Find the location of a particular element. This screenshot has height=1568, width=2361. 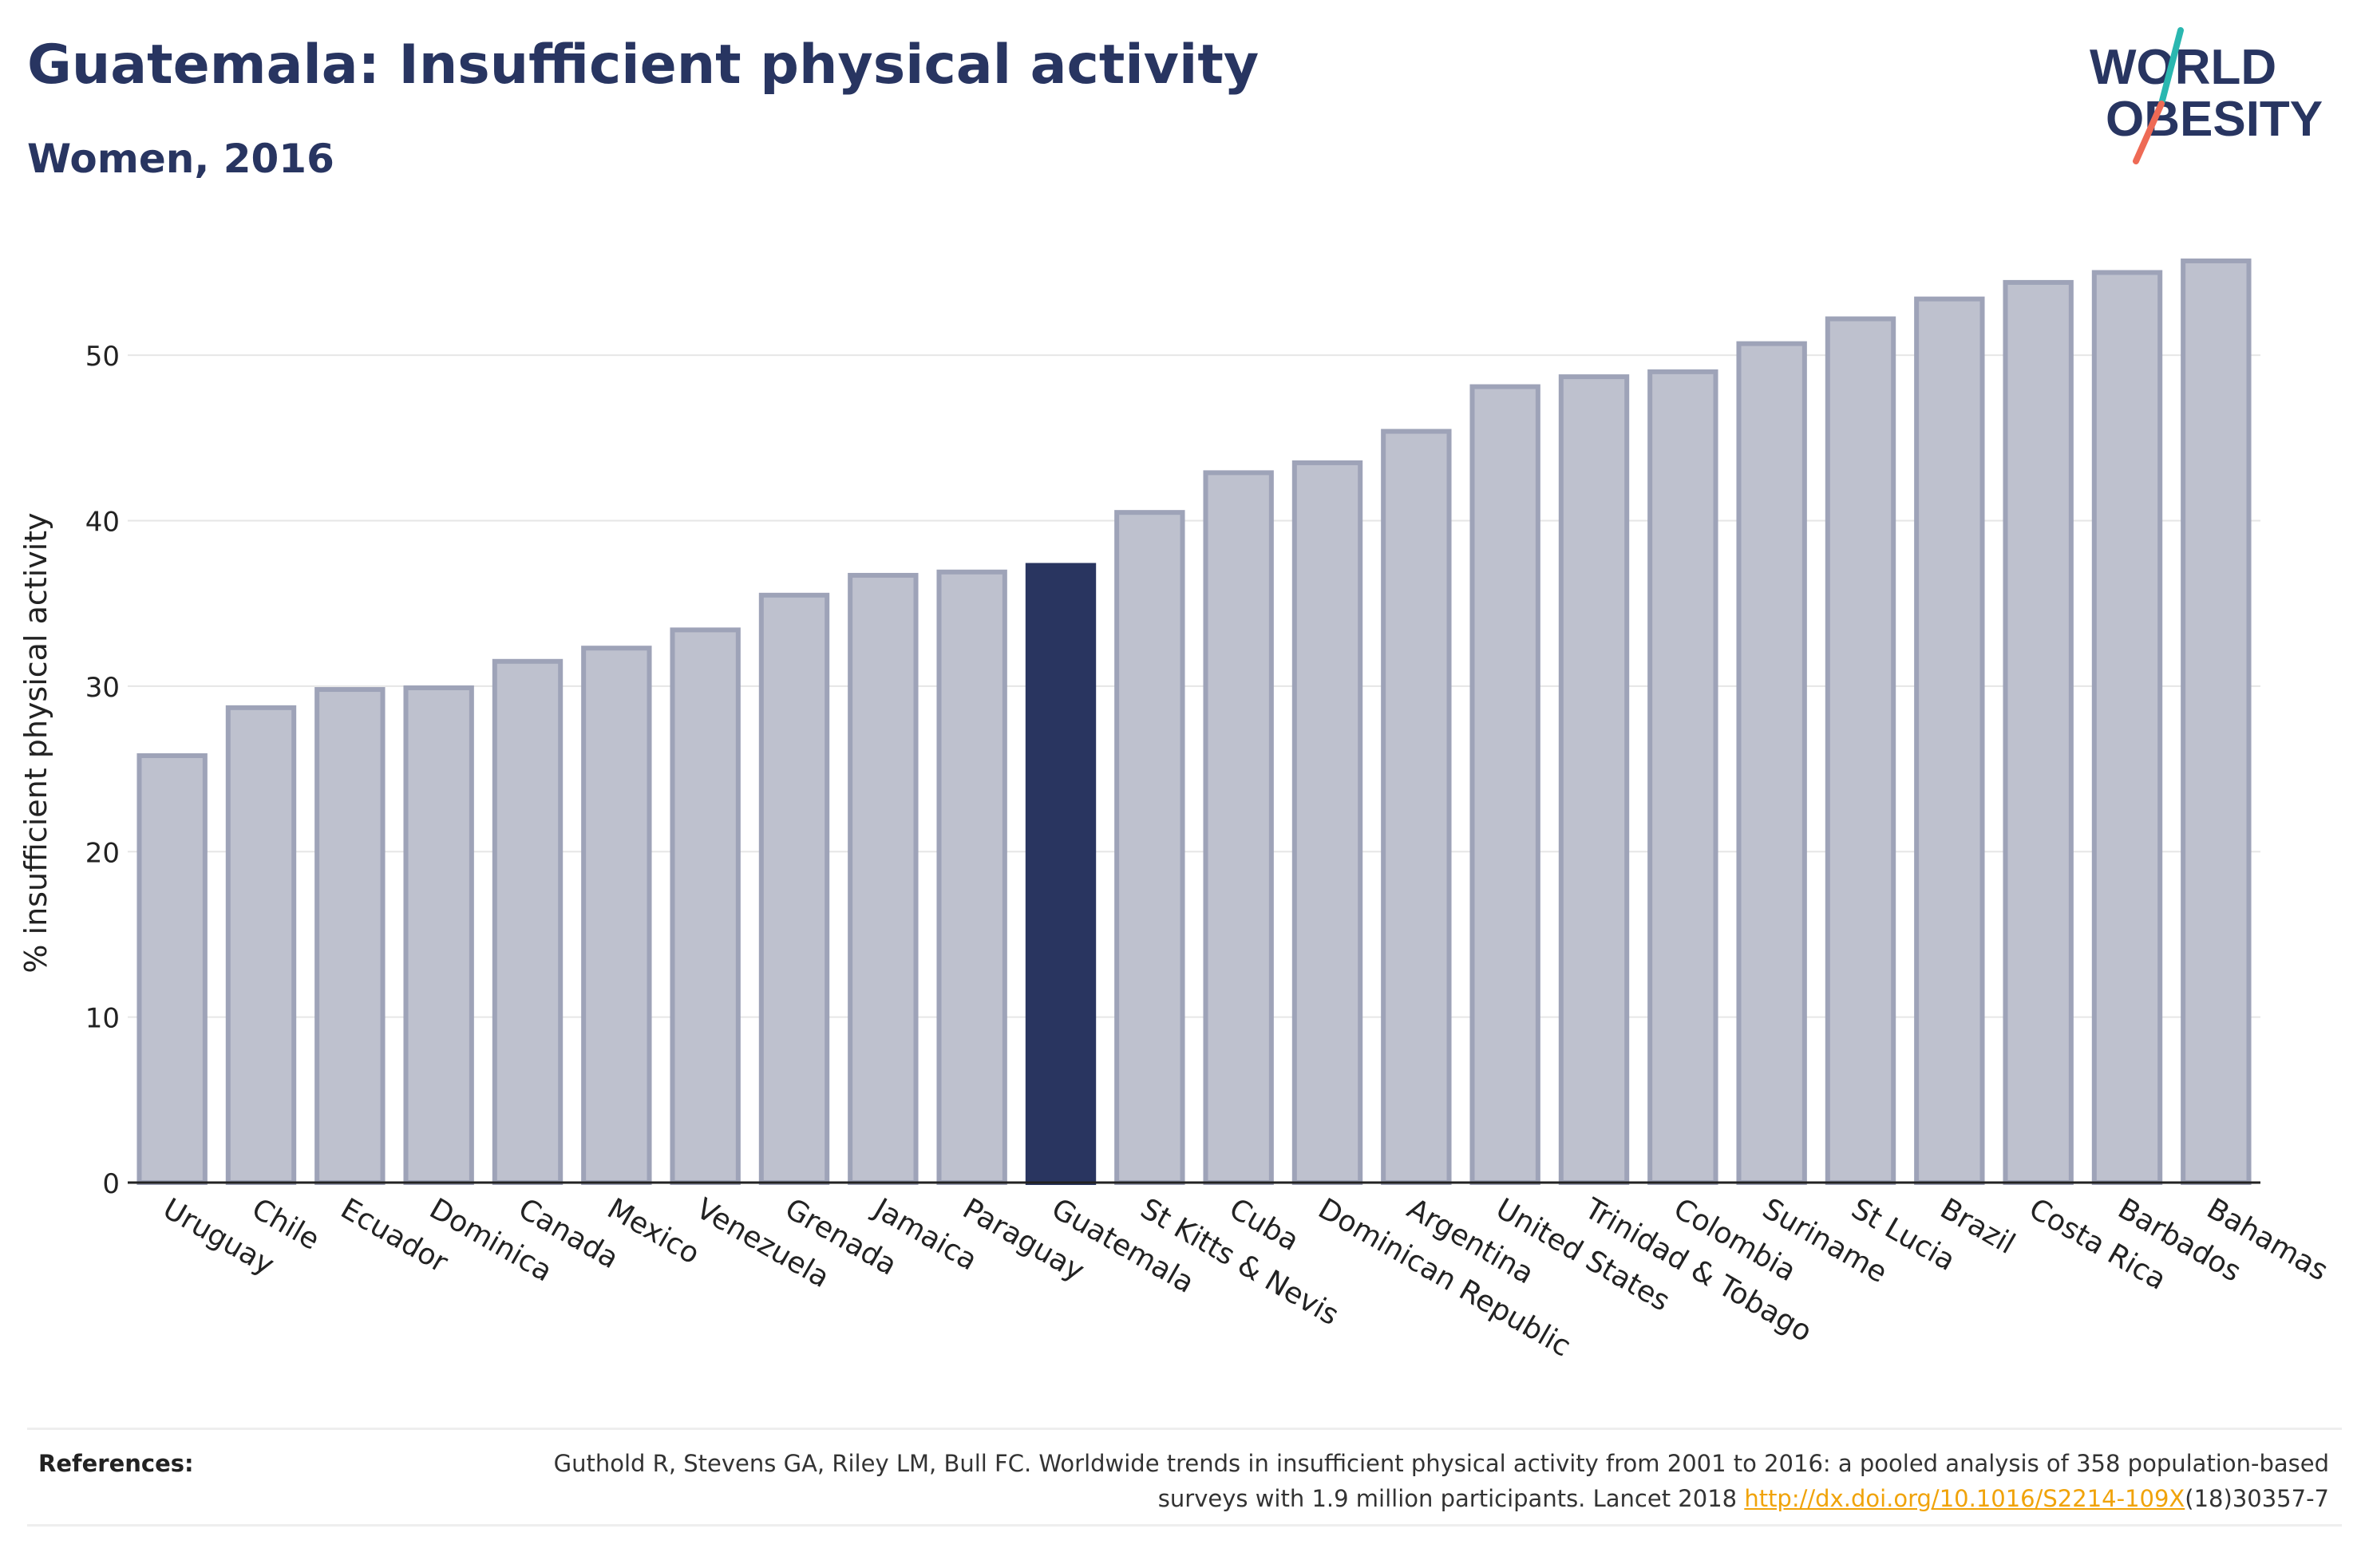

references-label: References: is located at coordinates (116, 1463).